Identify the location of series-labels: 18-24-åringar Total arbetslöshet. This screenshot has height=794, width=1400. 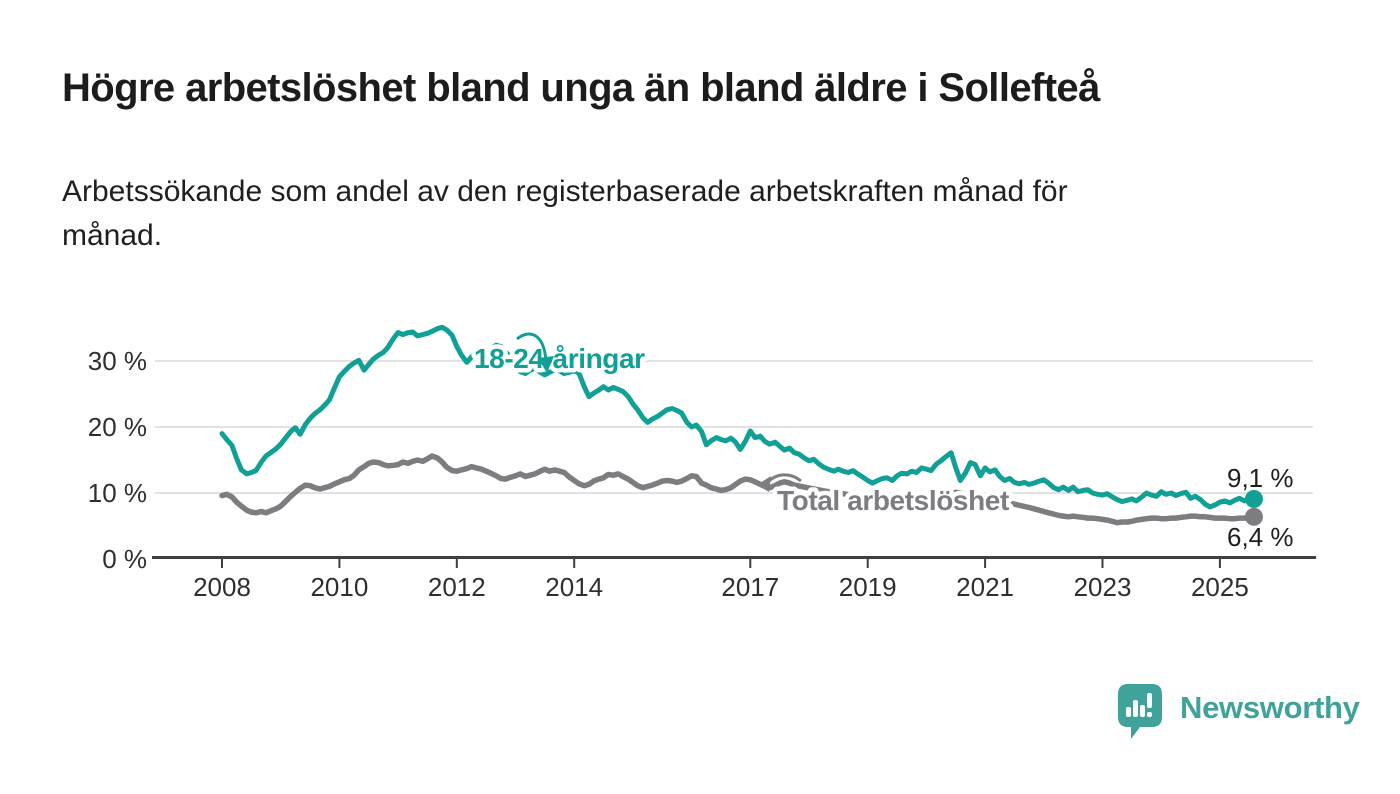
(742, 430).